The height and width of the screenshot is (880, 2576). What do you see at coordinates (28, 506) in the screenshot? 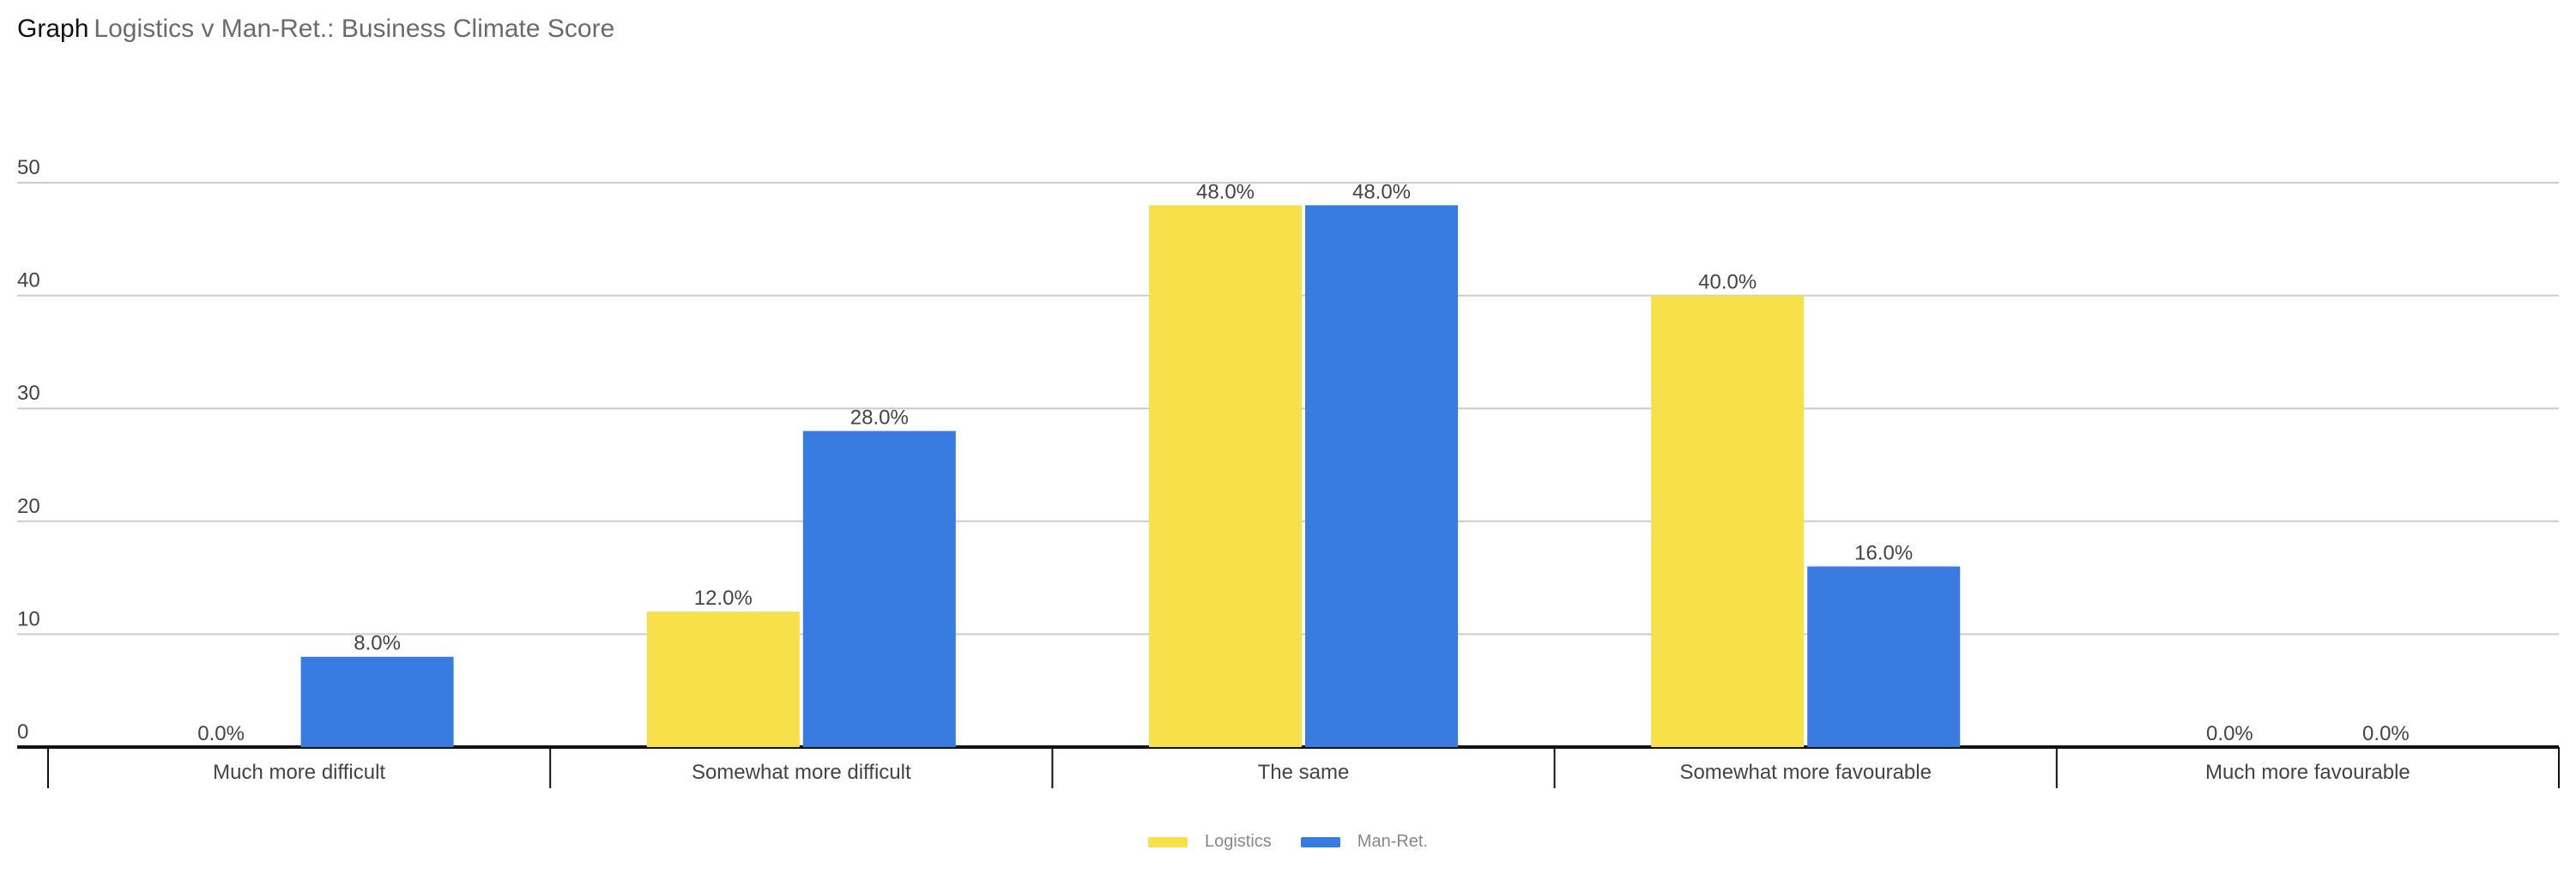
I see `y-tick-label: 20` at bounding box center [28, 506].